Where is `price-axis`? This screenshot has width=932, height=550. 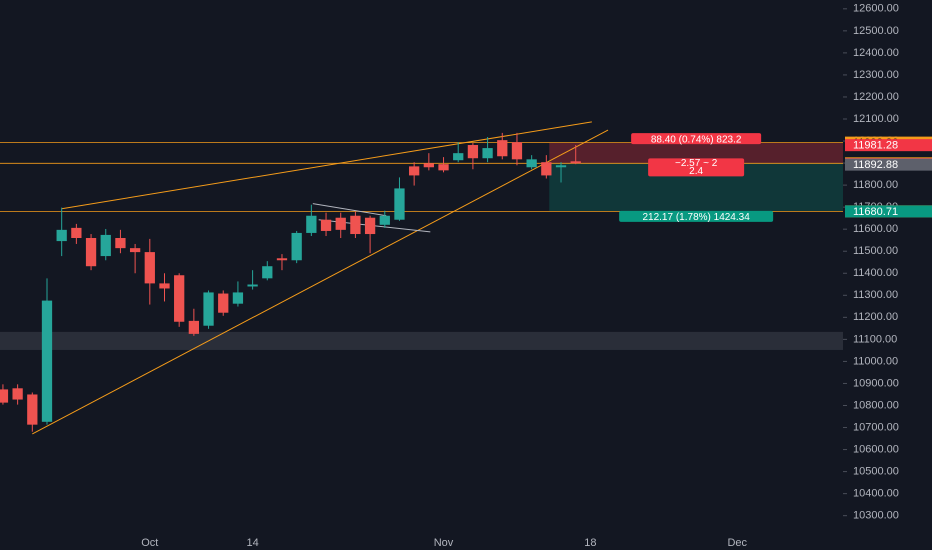 price-axis is located at coordinates (887, 275).